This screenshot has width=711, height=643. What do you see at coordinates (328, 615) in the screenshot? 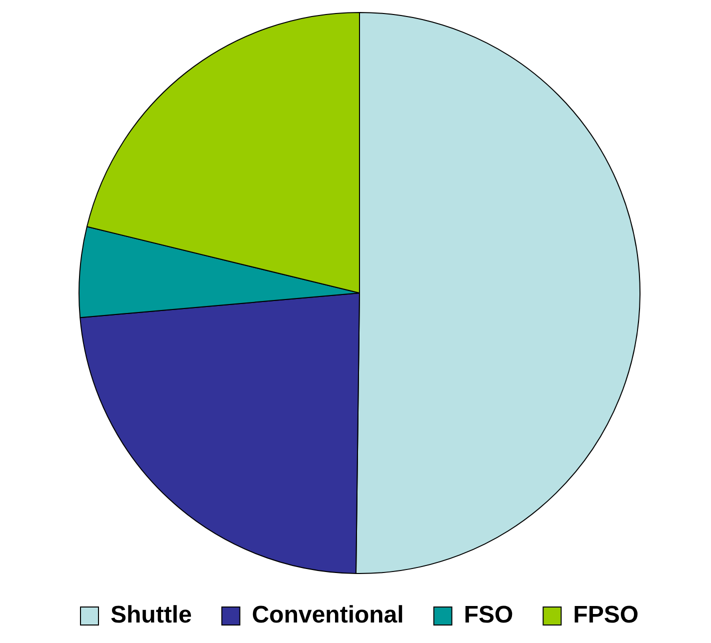
I see `legend-label: Conventional` at bounding box center [328, 615].